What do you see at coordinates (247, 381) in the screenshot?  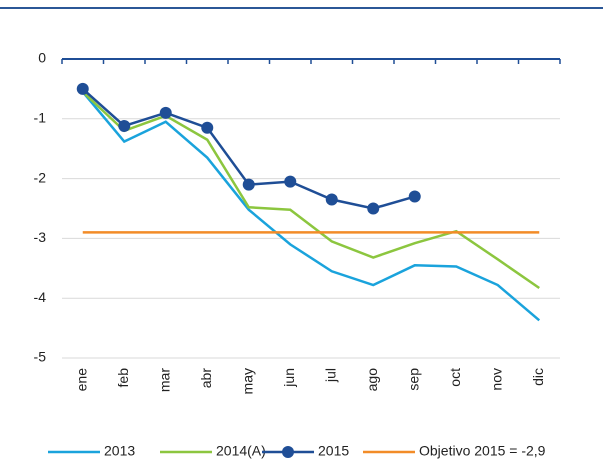 I see `x-tick-label: may` at bounding box center [247, 381].